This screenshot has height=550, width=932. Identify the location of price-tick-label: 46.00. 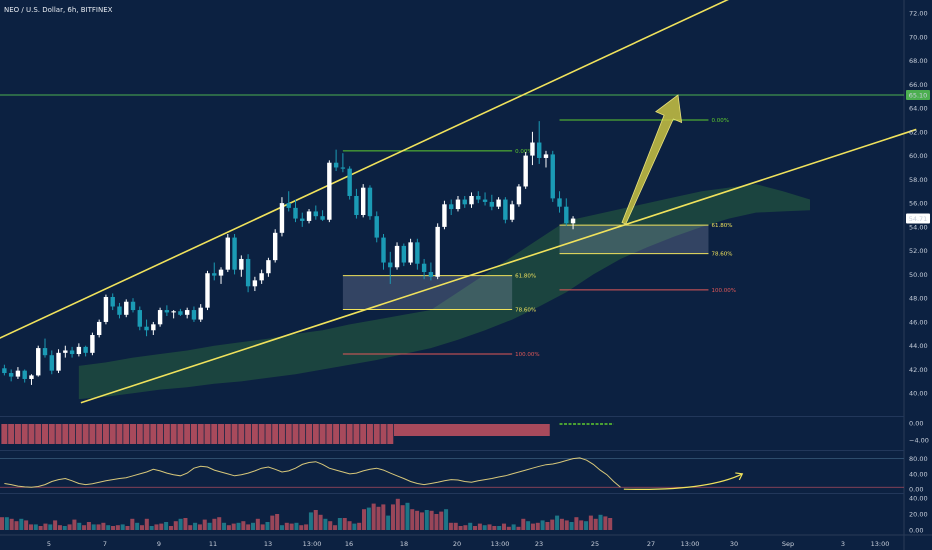
(918, 322).